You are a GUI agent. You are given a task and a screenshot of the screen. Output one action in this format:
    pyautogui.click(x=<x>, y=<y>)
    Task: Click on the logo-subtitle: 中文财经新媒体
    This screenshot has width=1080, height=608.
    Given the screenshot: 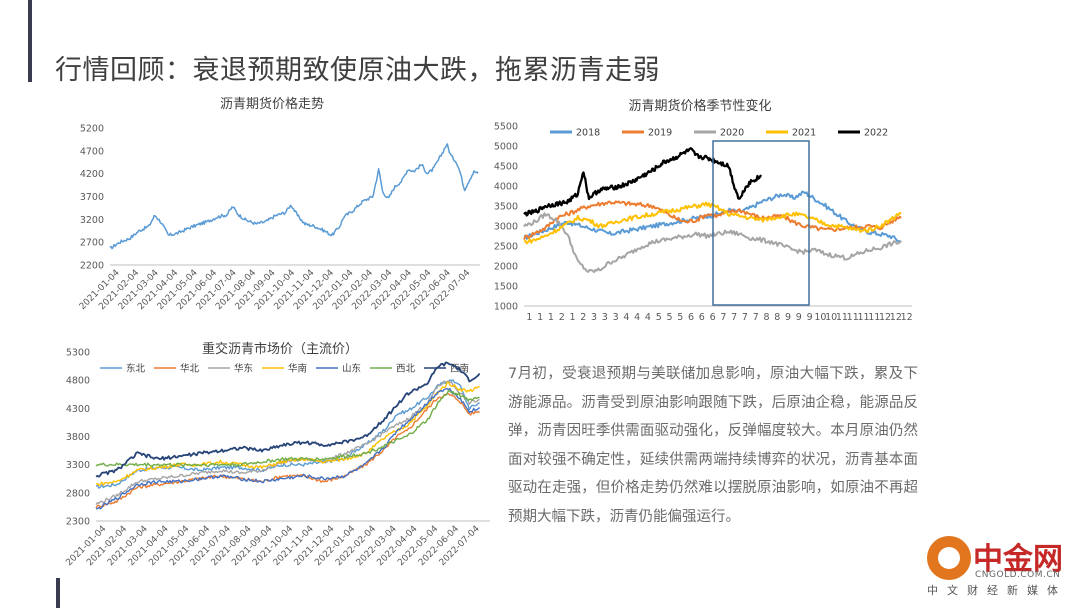 What is the action you would take?
    pyautogui.click(x=997, y=590)
    